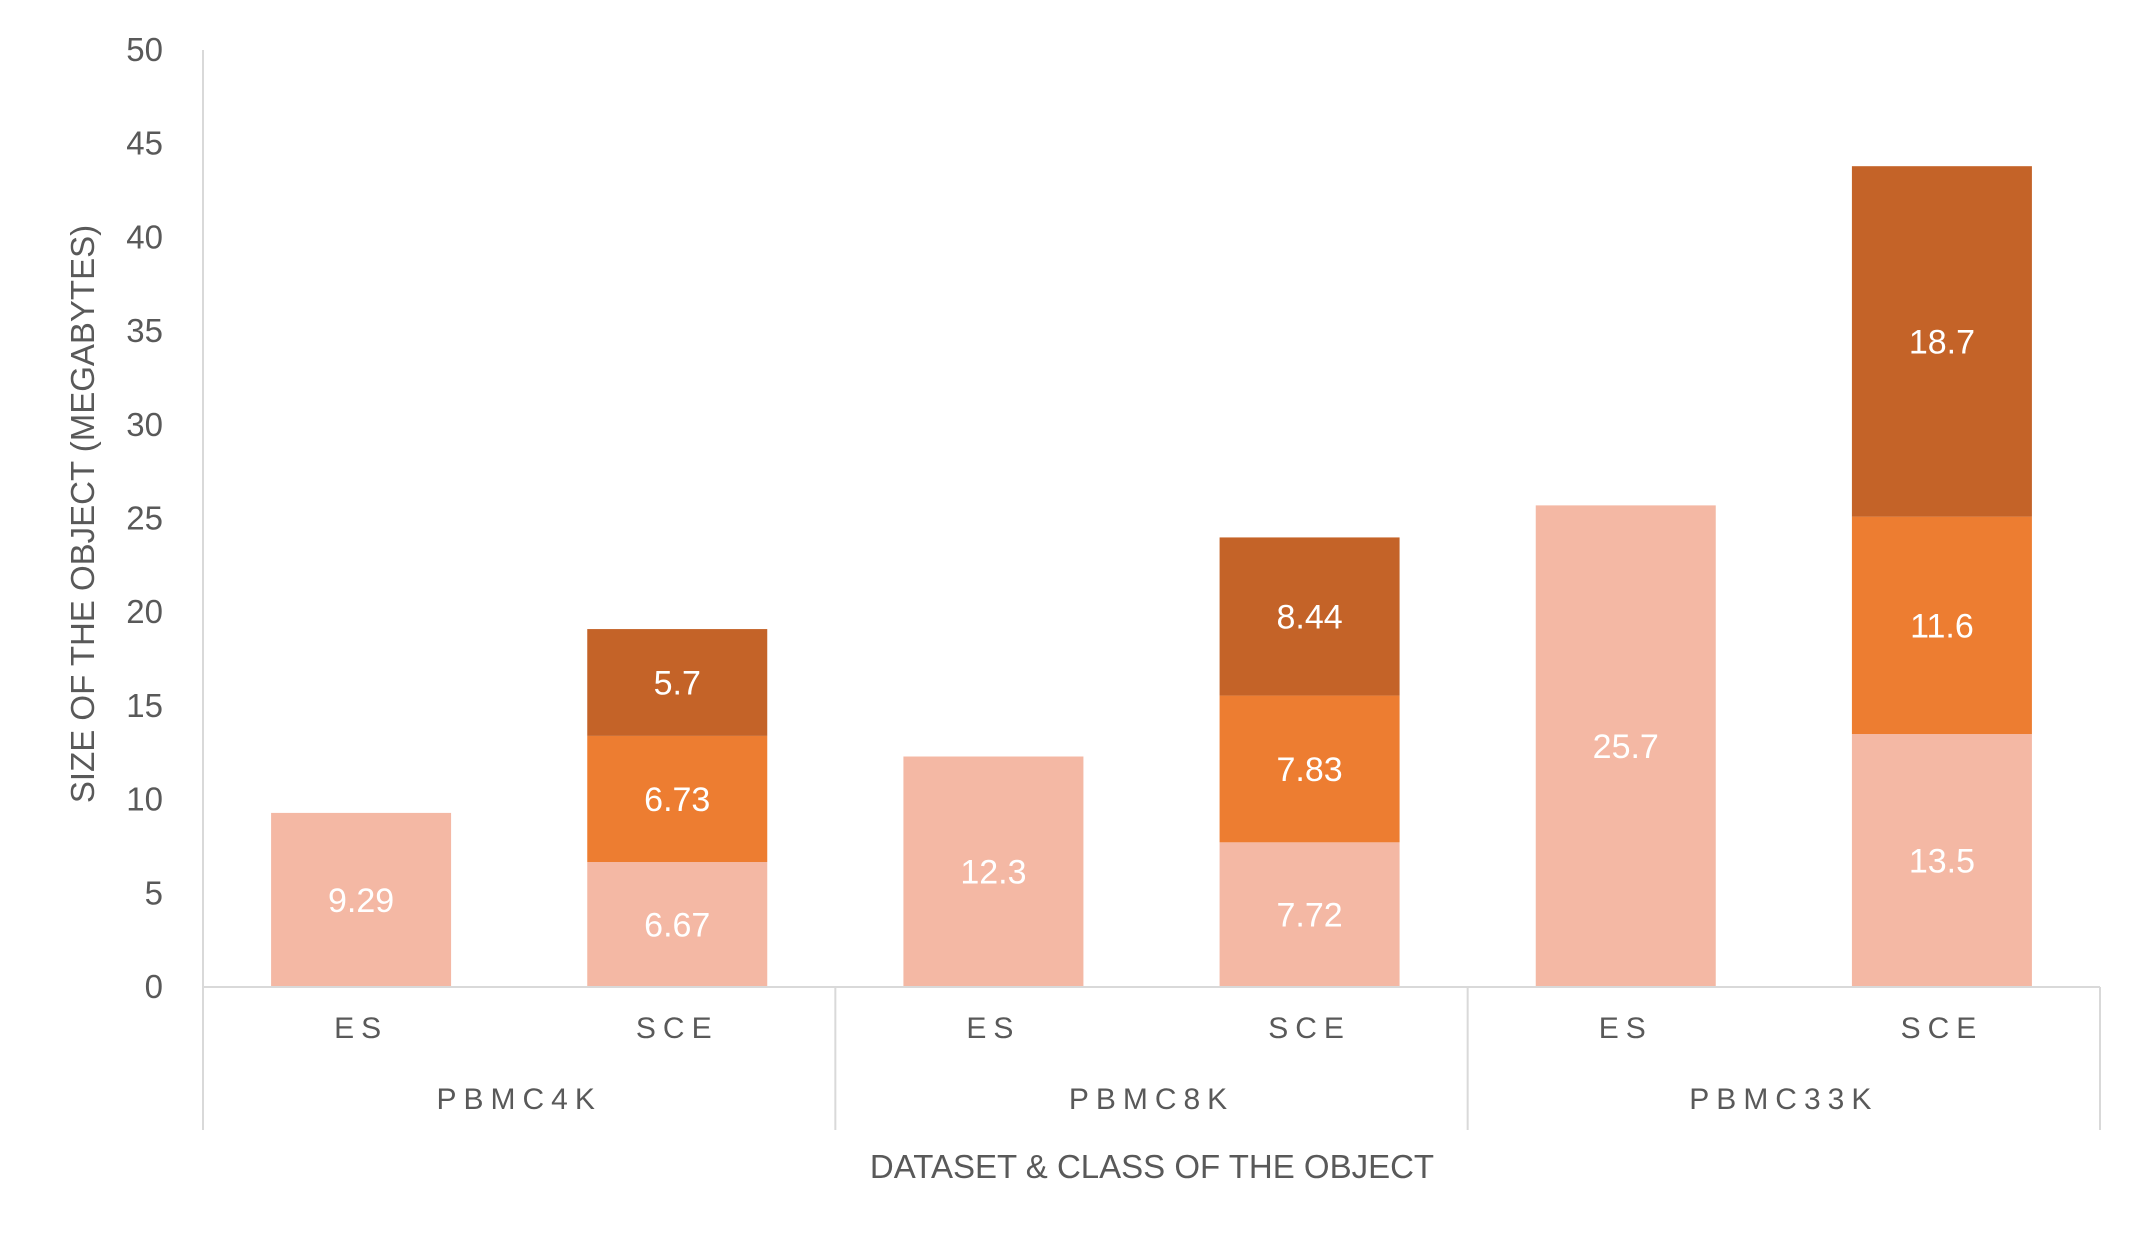  I want to click on x-axis-title: DATASET & CLASS OF THE OBJECT, so click(1152, 1166).